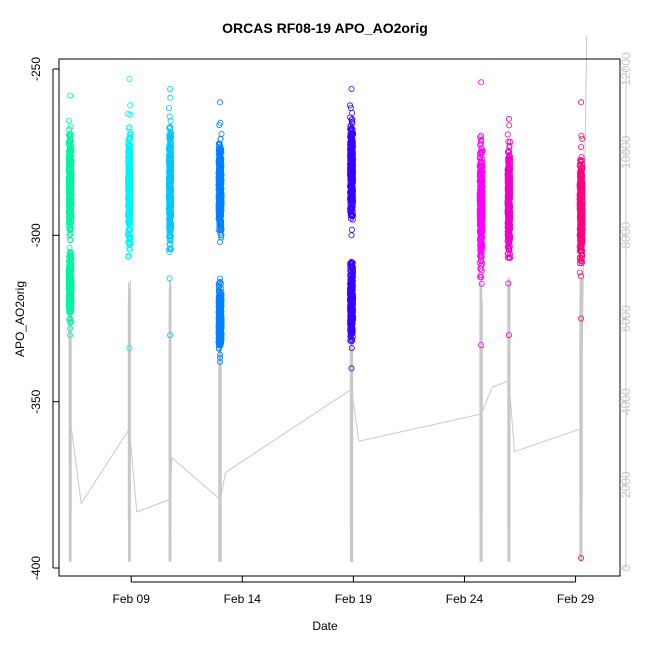 This screenshot has height=655, width=650. Describe the element at coordinates (220, 361) in the screenshot. I see `data-point-min` at that location.